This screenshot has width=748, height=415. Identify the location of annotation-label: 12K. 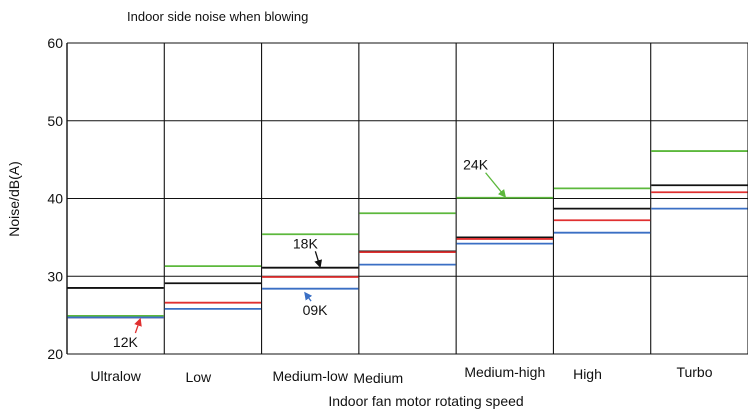
(126, 342).